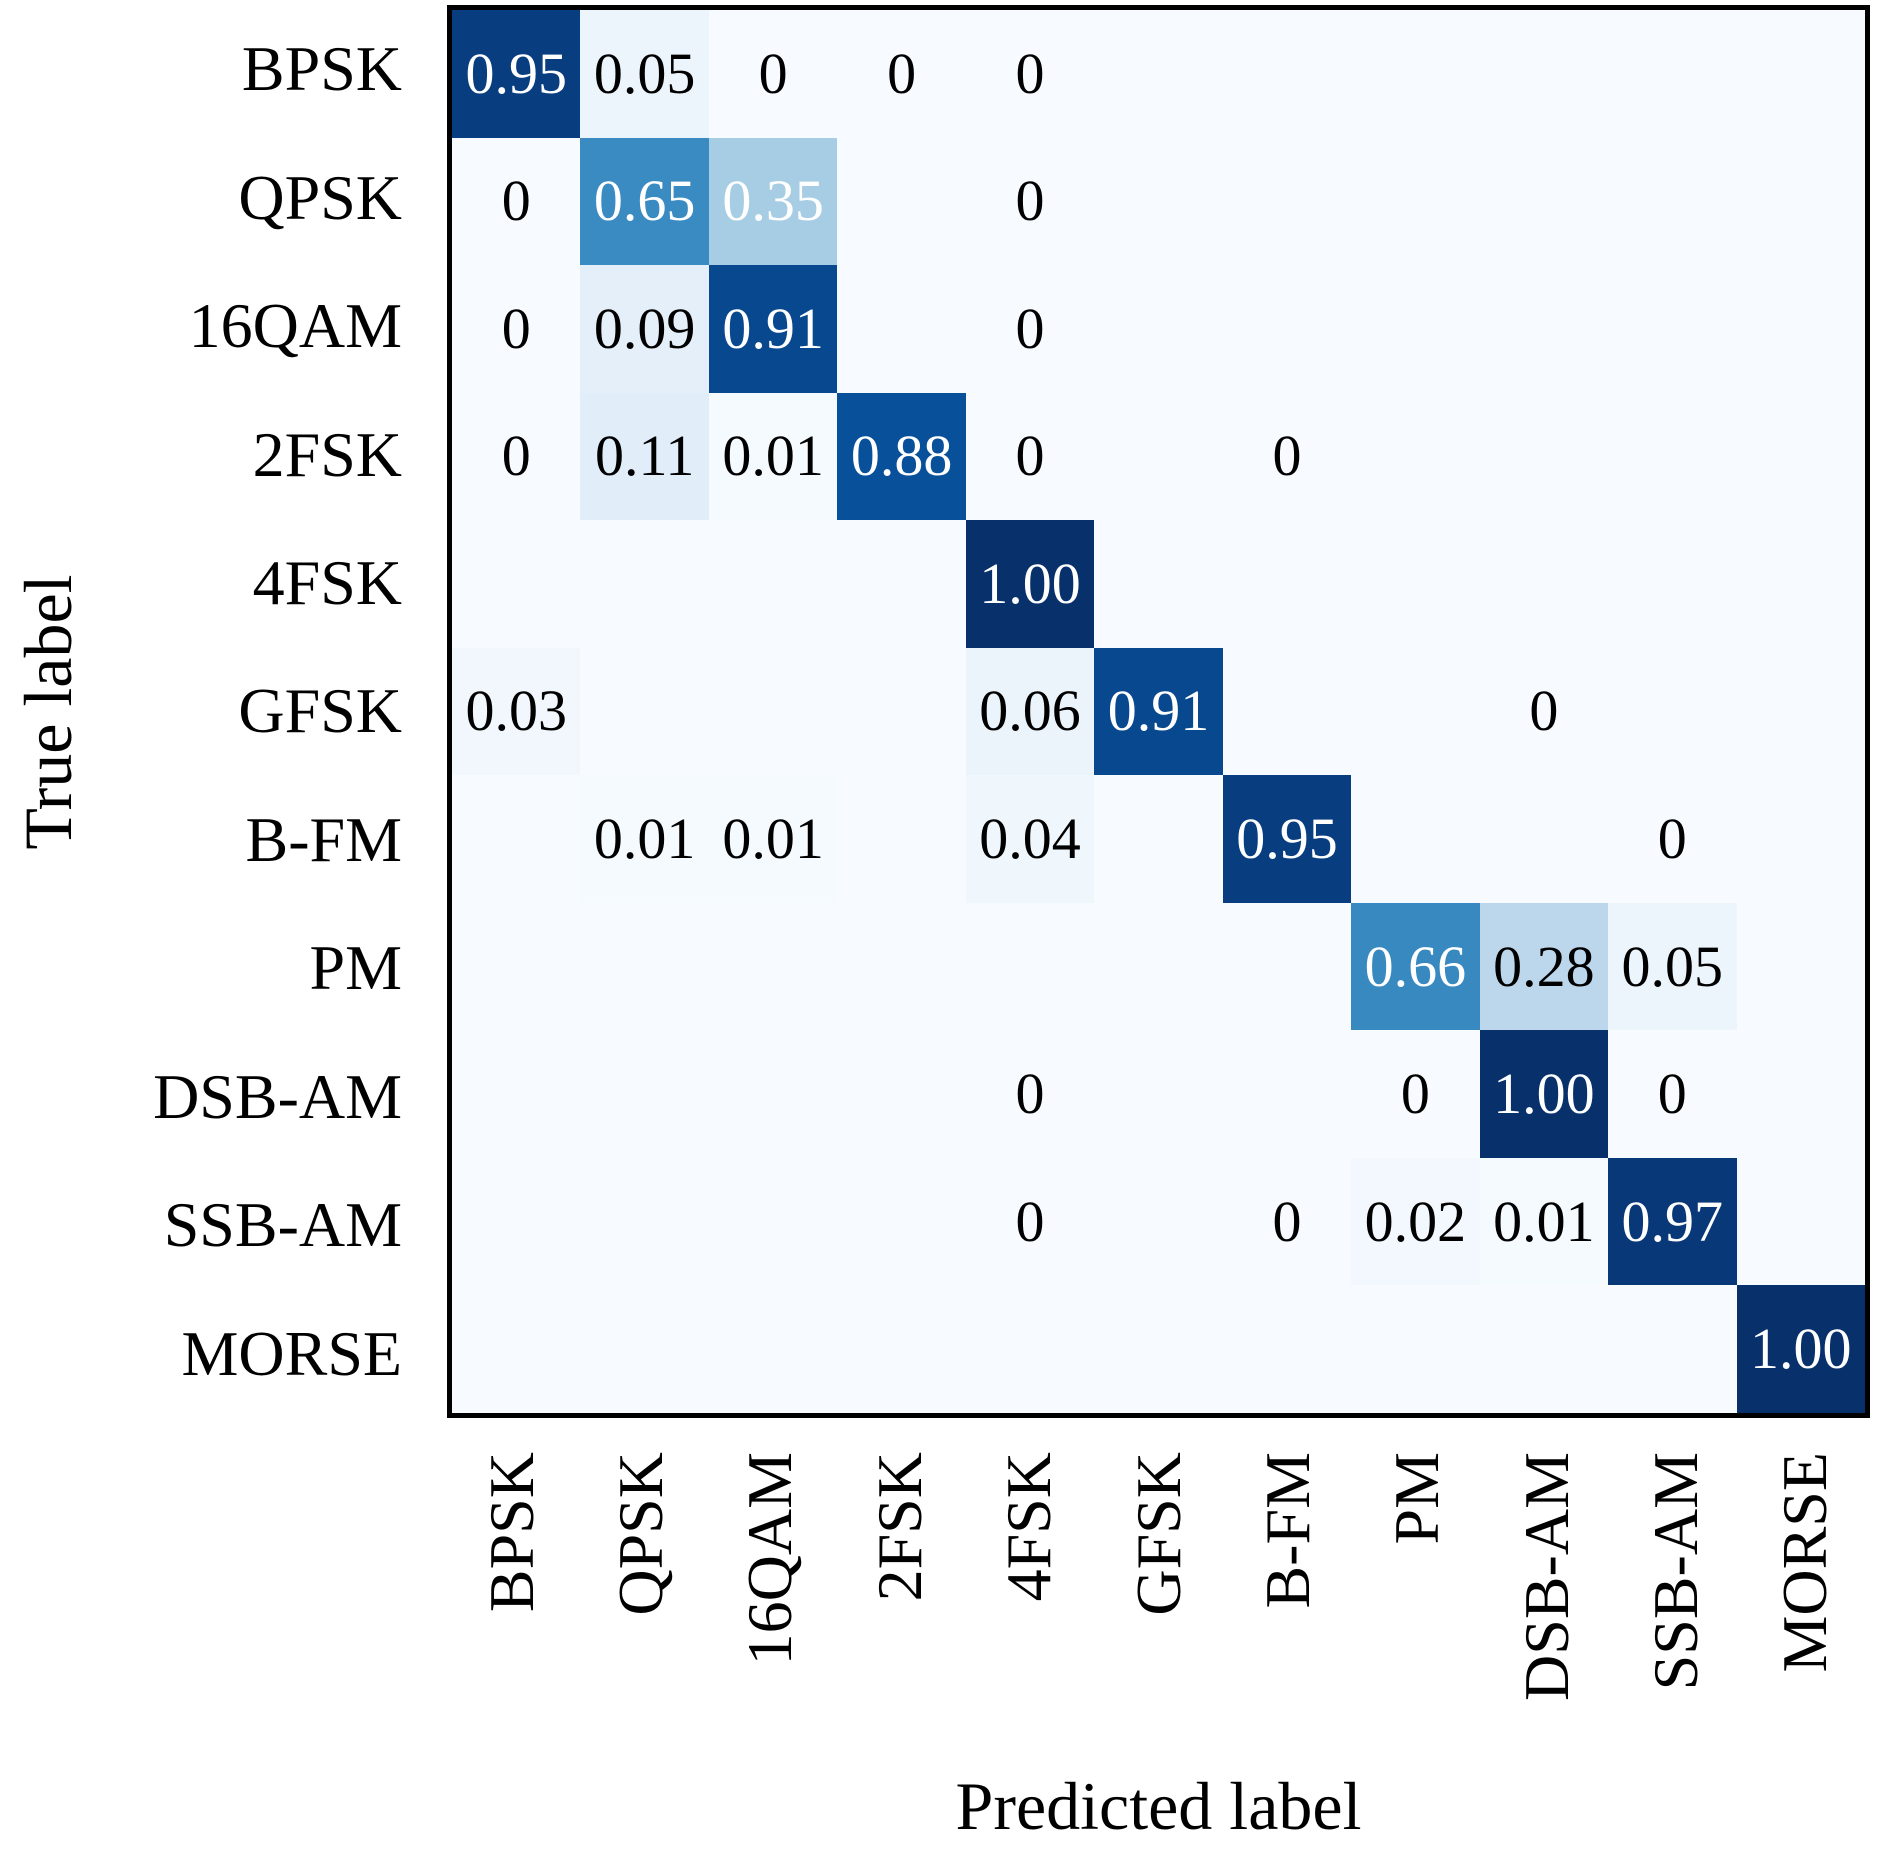  Describe the element at coordinates (295, 326) in the screenshot. I see `y-tick-label: 16QAM` at that location.